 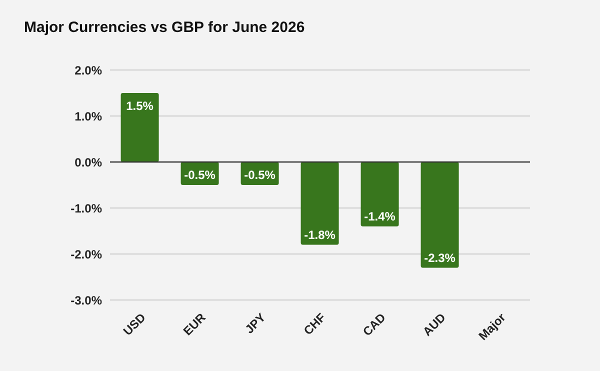 What do you see at coordinates (164, 27) in the screenshot?
I see `chart-title: Major Currencies vs GBP for June 2026` at bounding box center [164, 27].